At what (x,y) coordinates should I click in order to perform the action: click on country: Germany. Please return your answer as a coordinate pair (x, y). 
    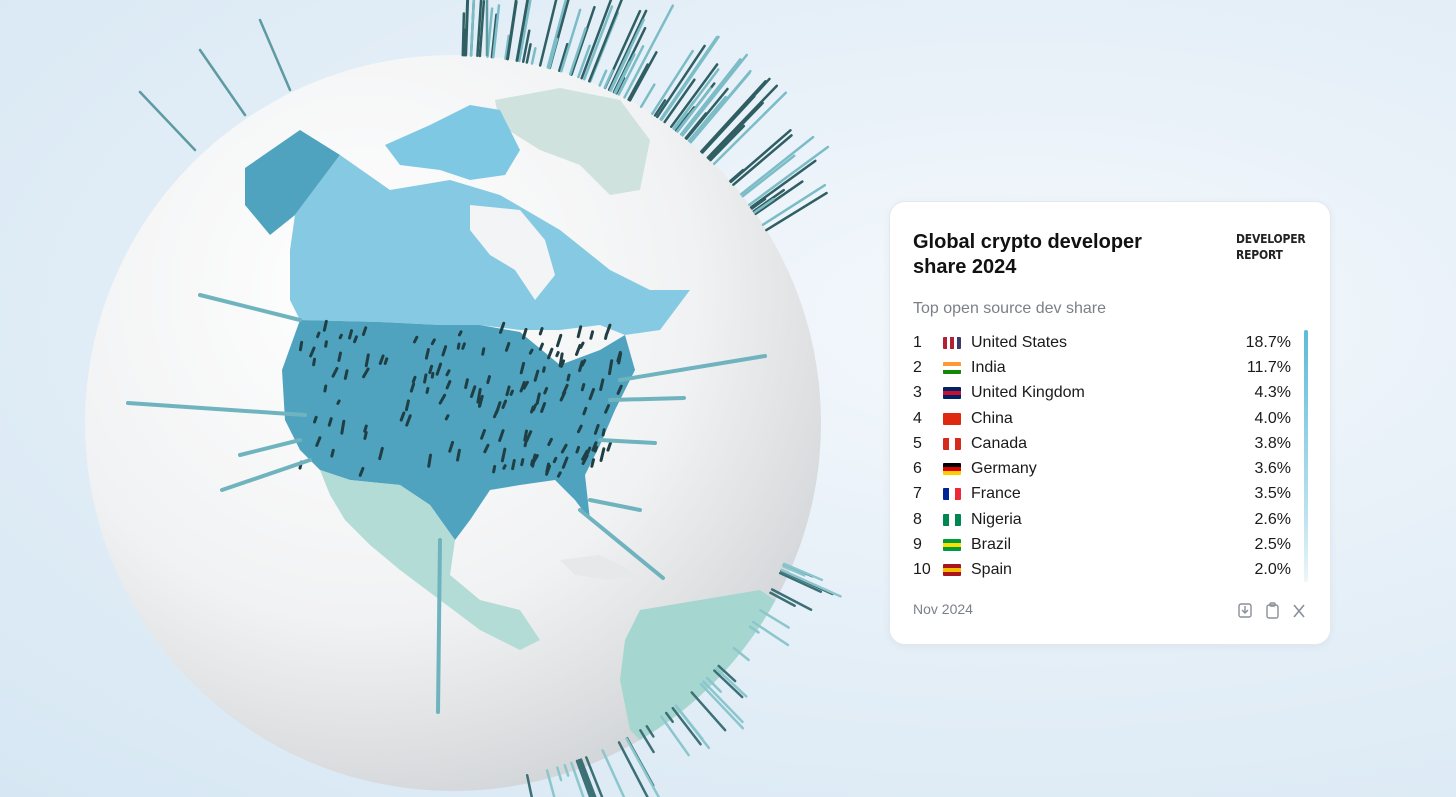
    Looking at the image, I should click on (1004, 469).